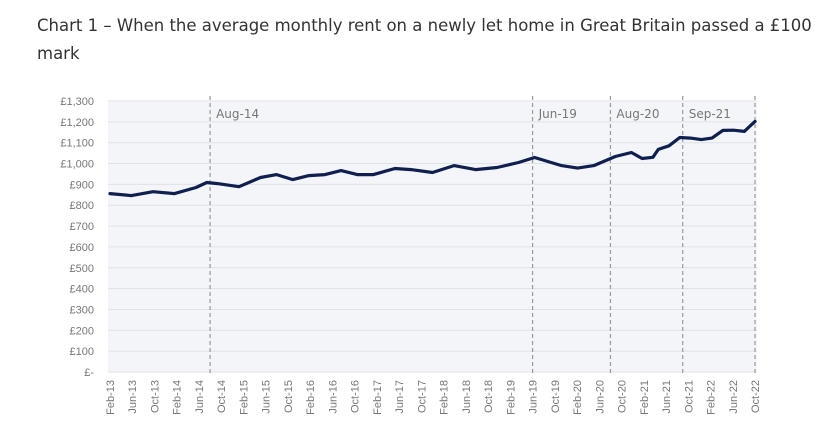 This screenshot has height=448, width=830. Describe the element at coordinates (82, 290) in the screenshot. I see `y-tick-label: £400` at that location.